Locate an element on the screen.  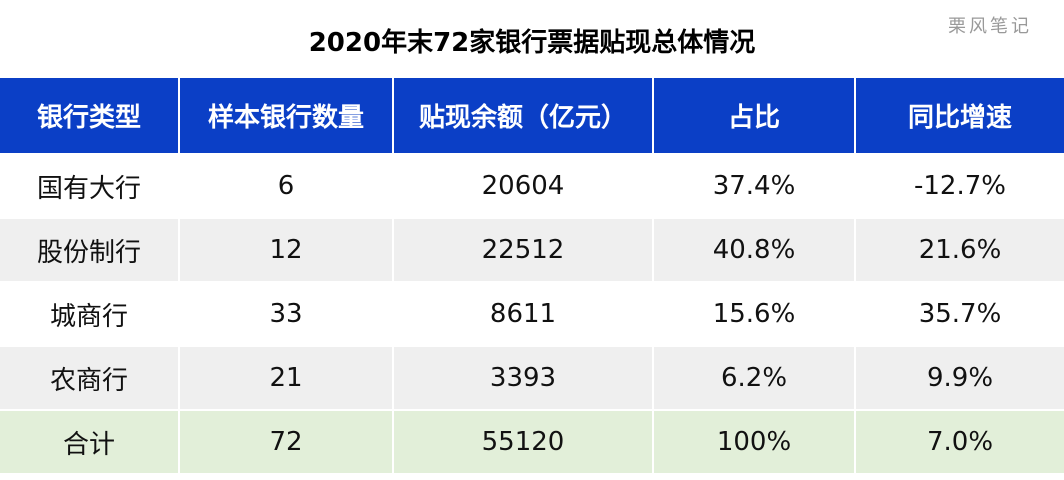
table-cell: 100% is located at coordinates (754, 442).